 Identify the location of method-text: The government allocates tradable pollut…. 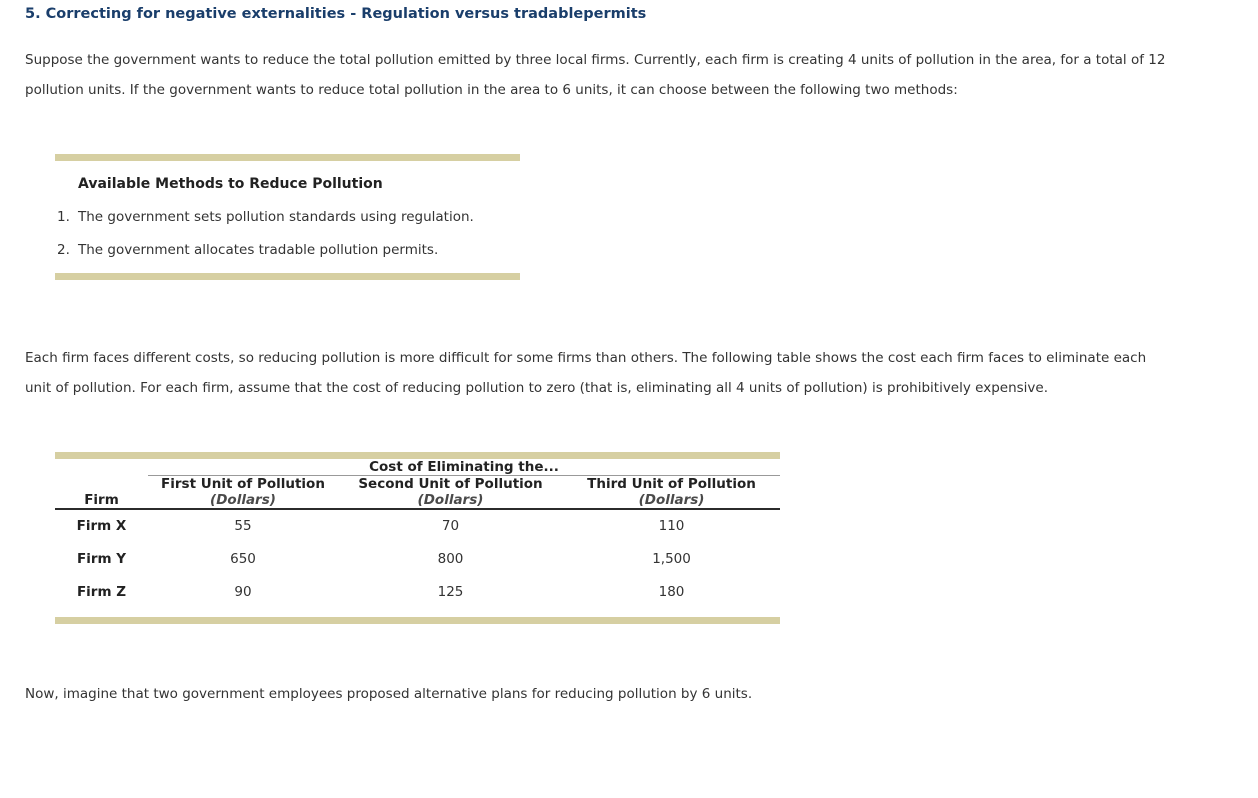
(258, 250).